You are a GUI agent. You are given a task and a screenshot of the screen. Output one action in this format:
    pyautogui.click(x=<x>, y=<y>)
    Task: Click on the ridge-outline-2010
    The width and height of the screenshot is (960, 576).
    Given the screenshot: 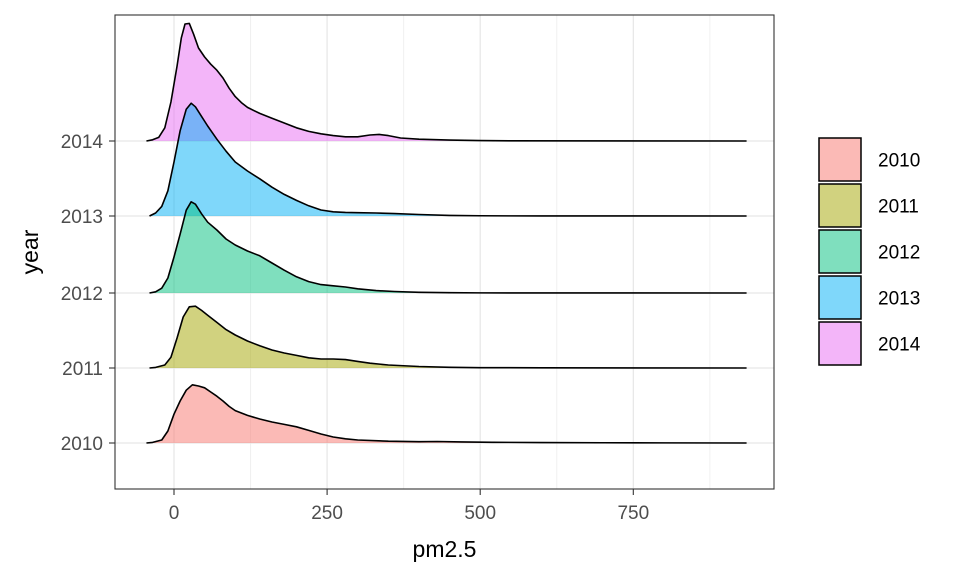 What is the action you would take?
    pyautogui.click(x=446, y=414)
    